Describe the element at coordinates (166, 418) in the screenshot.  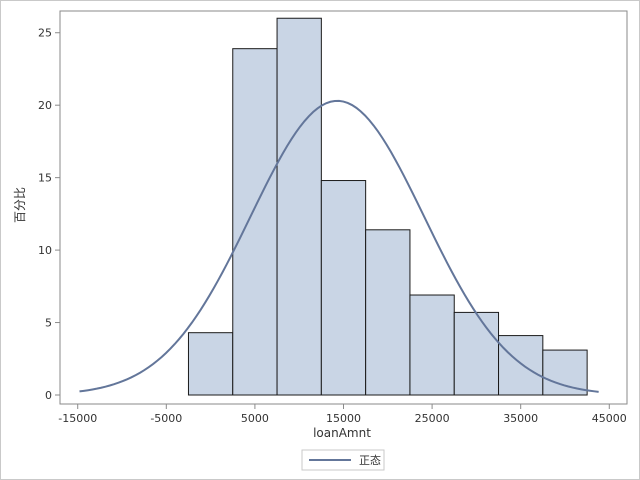
I see `x-tick-label: -5000` at that location.